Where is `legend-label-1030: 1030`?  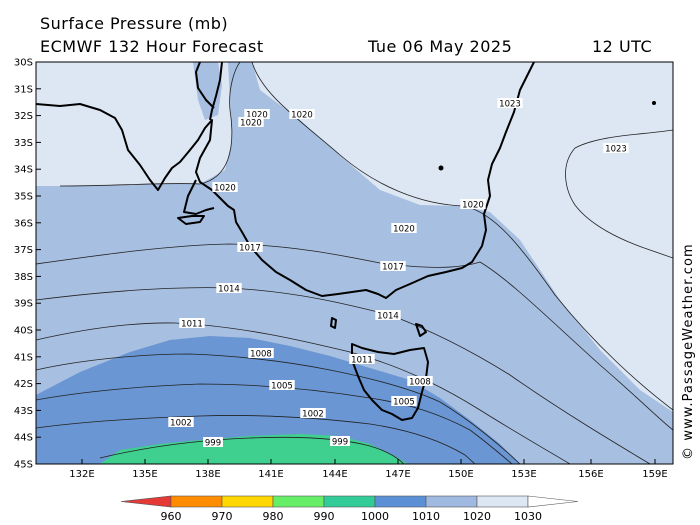
legend-label-1030: 1030 is located at coordinates (528, 516).